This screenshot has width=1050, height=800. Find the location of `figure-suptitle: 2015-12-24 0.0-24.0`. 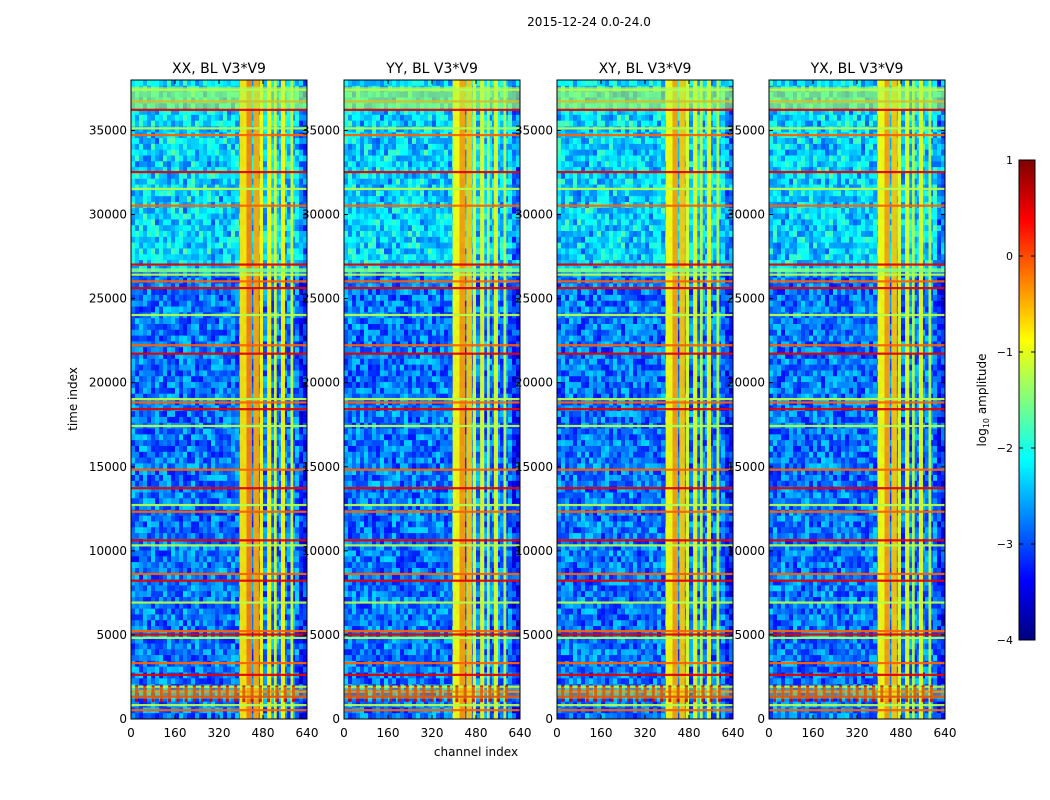

figure-suptitle: 2015-12-24 0.0-24.0 is located at coordinates (589, 22).